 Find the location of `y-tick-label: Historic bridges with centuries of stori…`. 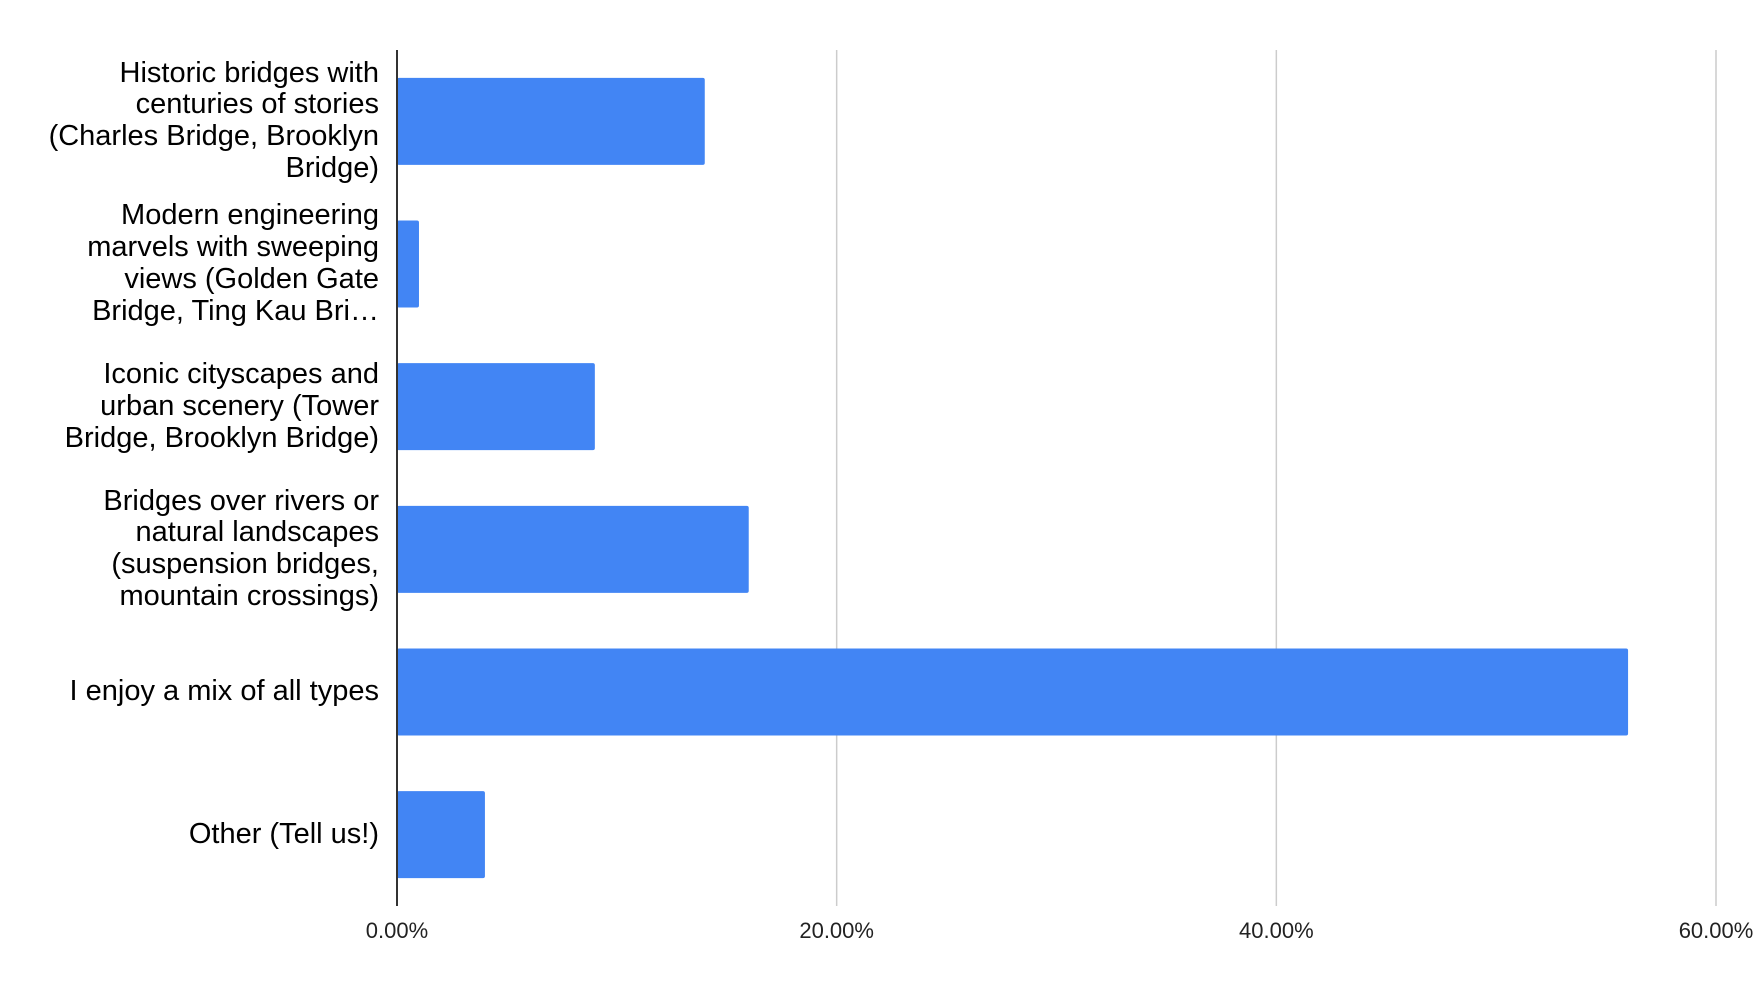

y-tick-label: Historic bridges with centuries of stori… is located at coordinates (213, 120).